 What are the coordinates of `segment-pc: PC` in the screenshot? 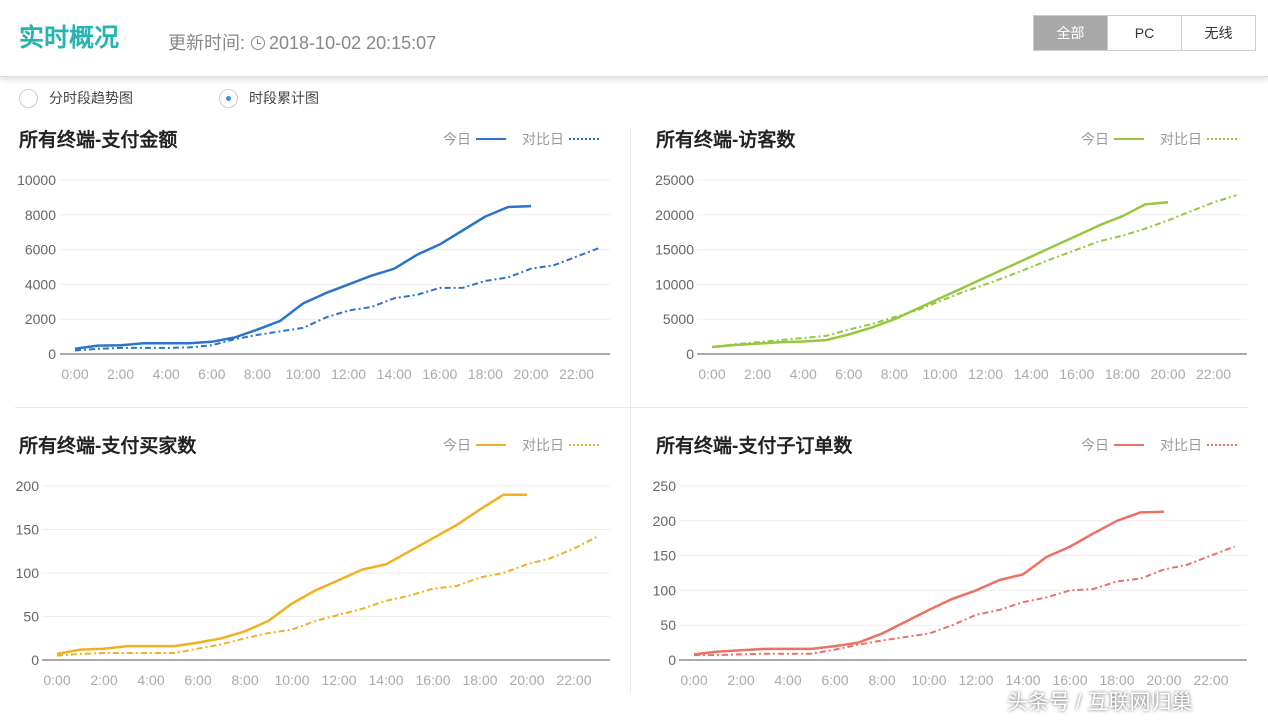 It's located at (1144, 33).